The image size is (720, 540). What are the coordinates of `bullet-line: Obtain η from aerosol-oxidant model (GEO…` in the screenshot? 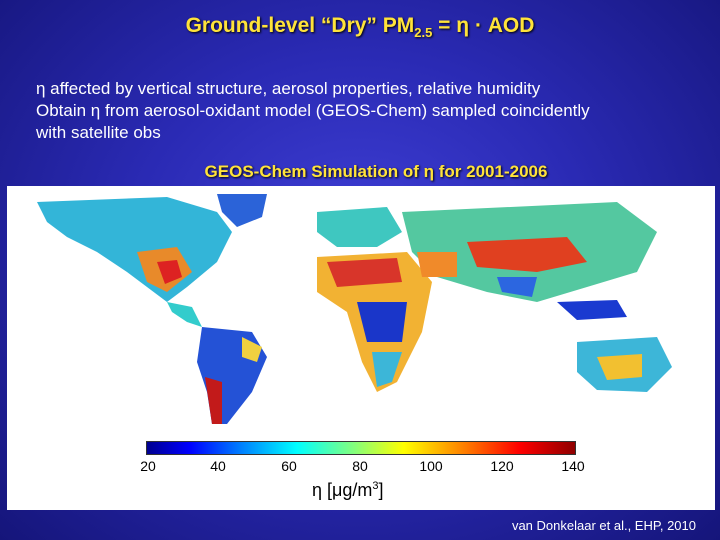 It's located at (313, 110).